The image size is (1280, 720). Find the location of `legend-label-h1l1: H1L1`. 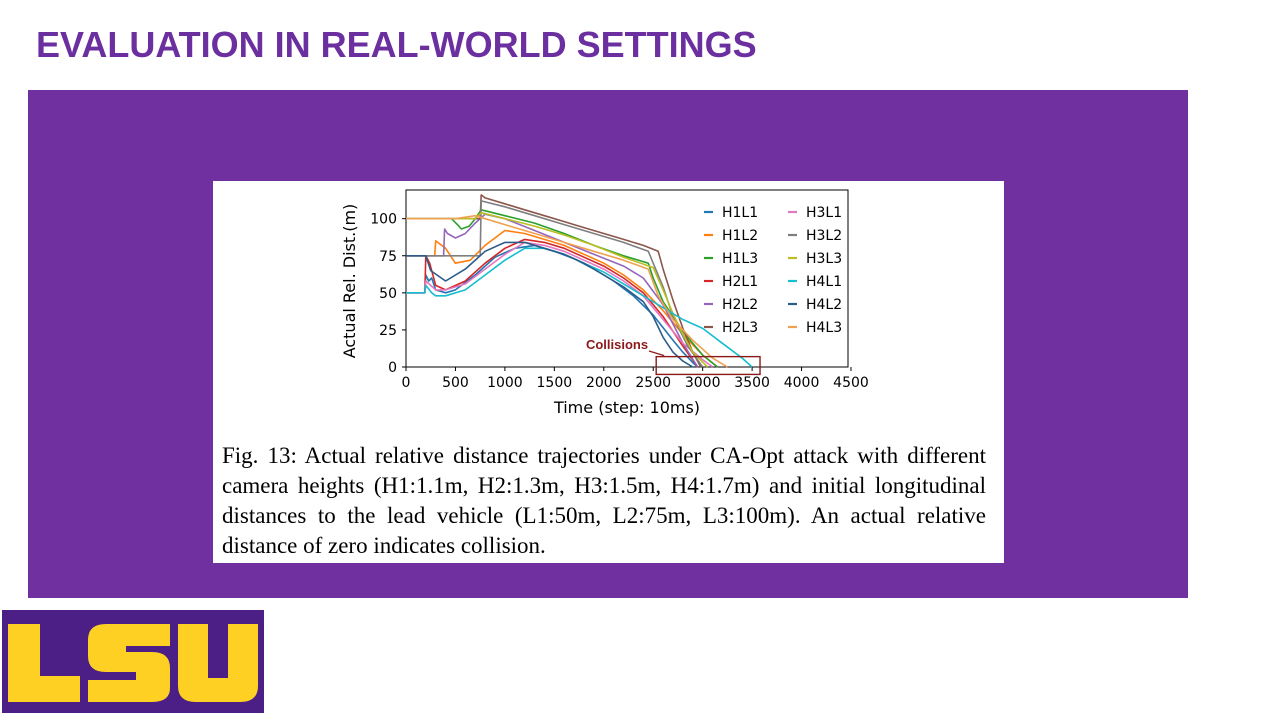

legend-label-h1l1: H1L1 is located at coordinates (740, 213).